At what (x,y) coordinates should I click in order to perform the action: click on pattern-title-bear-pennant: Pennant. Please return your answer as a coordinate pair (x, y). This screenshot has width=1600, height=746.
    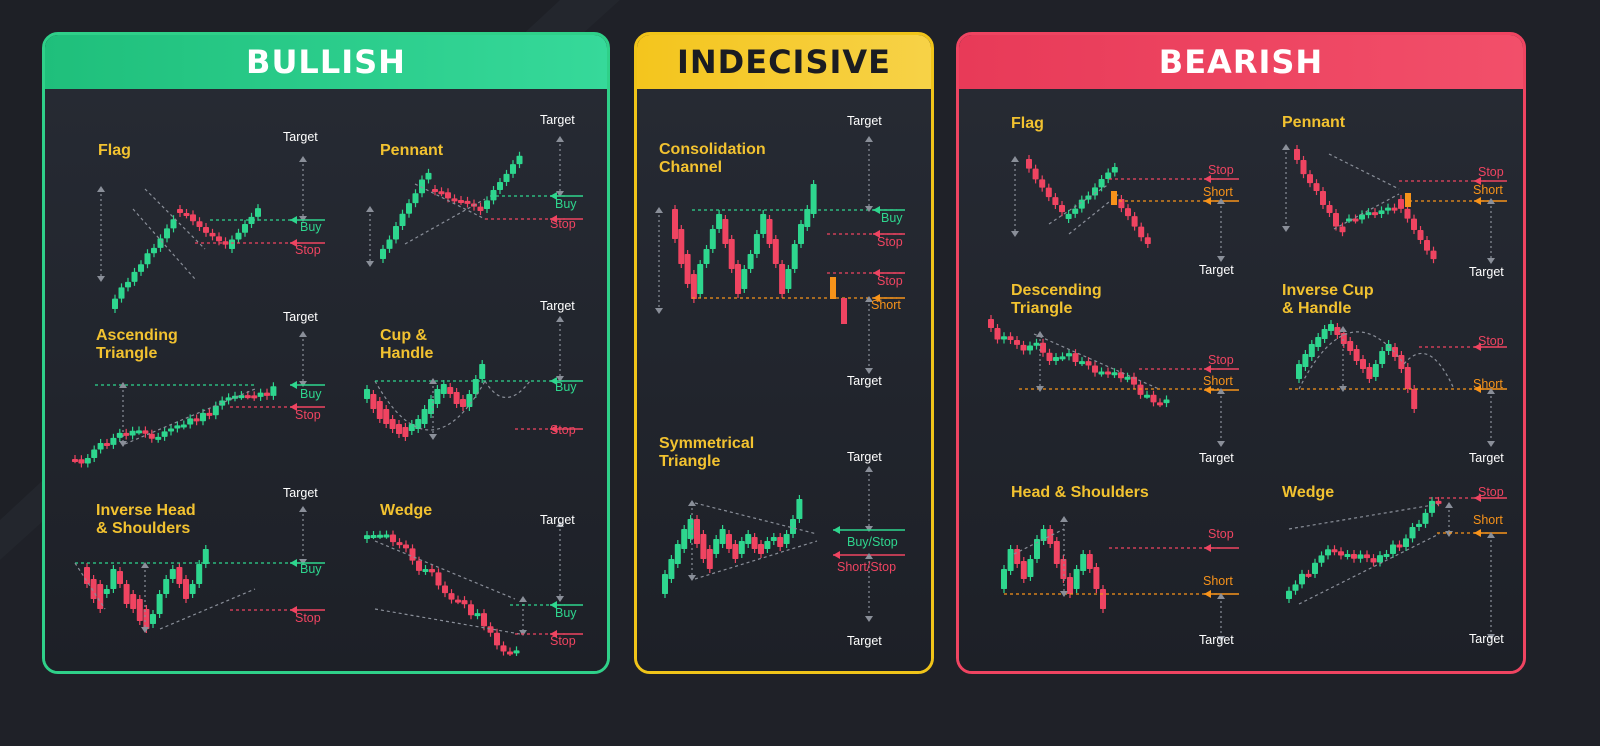
    Looking at the image, I should click on (1314, 122).